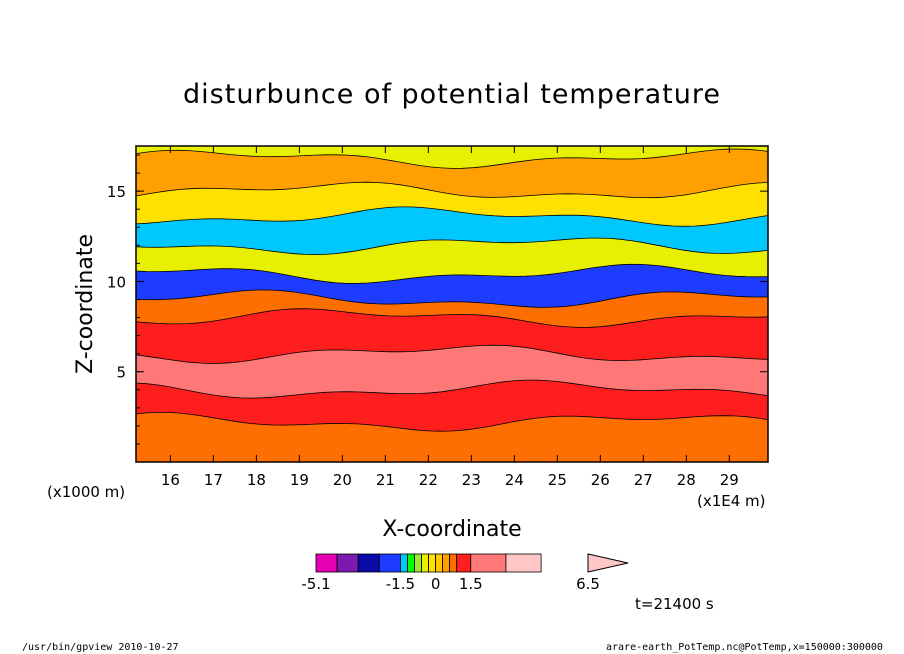 The width and height of the screenshot is (904, 654). I want to click on y-tick-label: 15, so click(116, 192).